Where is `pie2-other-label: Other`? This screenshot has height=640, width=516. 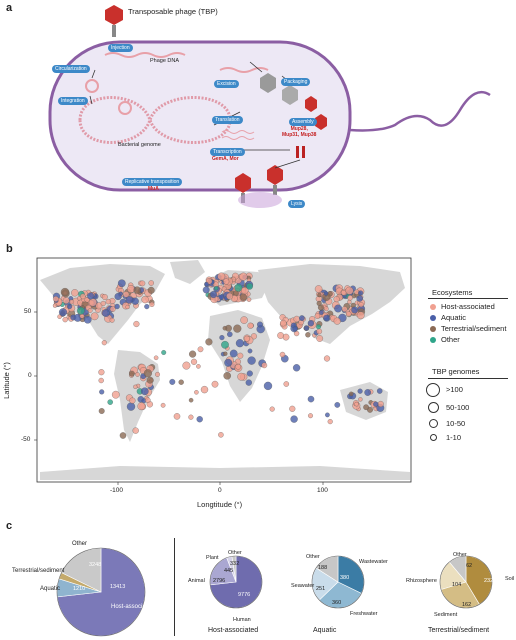 pie2-other-label: Other is located at coordinates (313, 557).